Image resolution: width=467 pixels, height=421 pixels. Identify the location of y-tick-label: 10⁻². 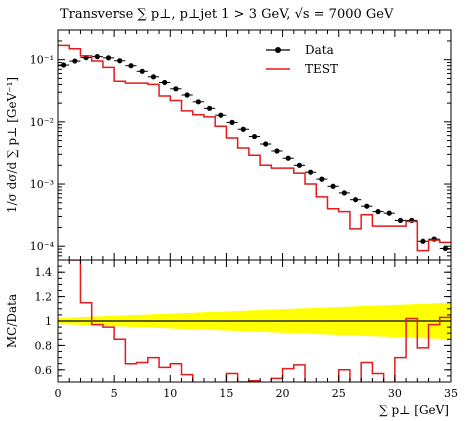
(42, 122).